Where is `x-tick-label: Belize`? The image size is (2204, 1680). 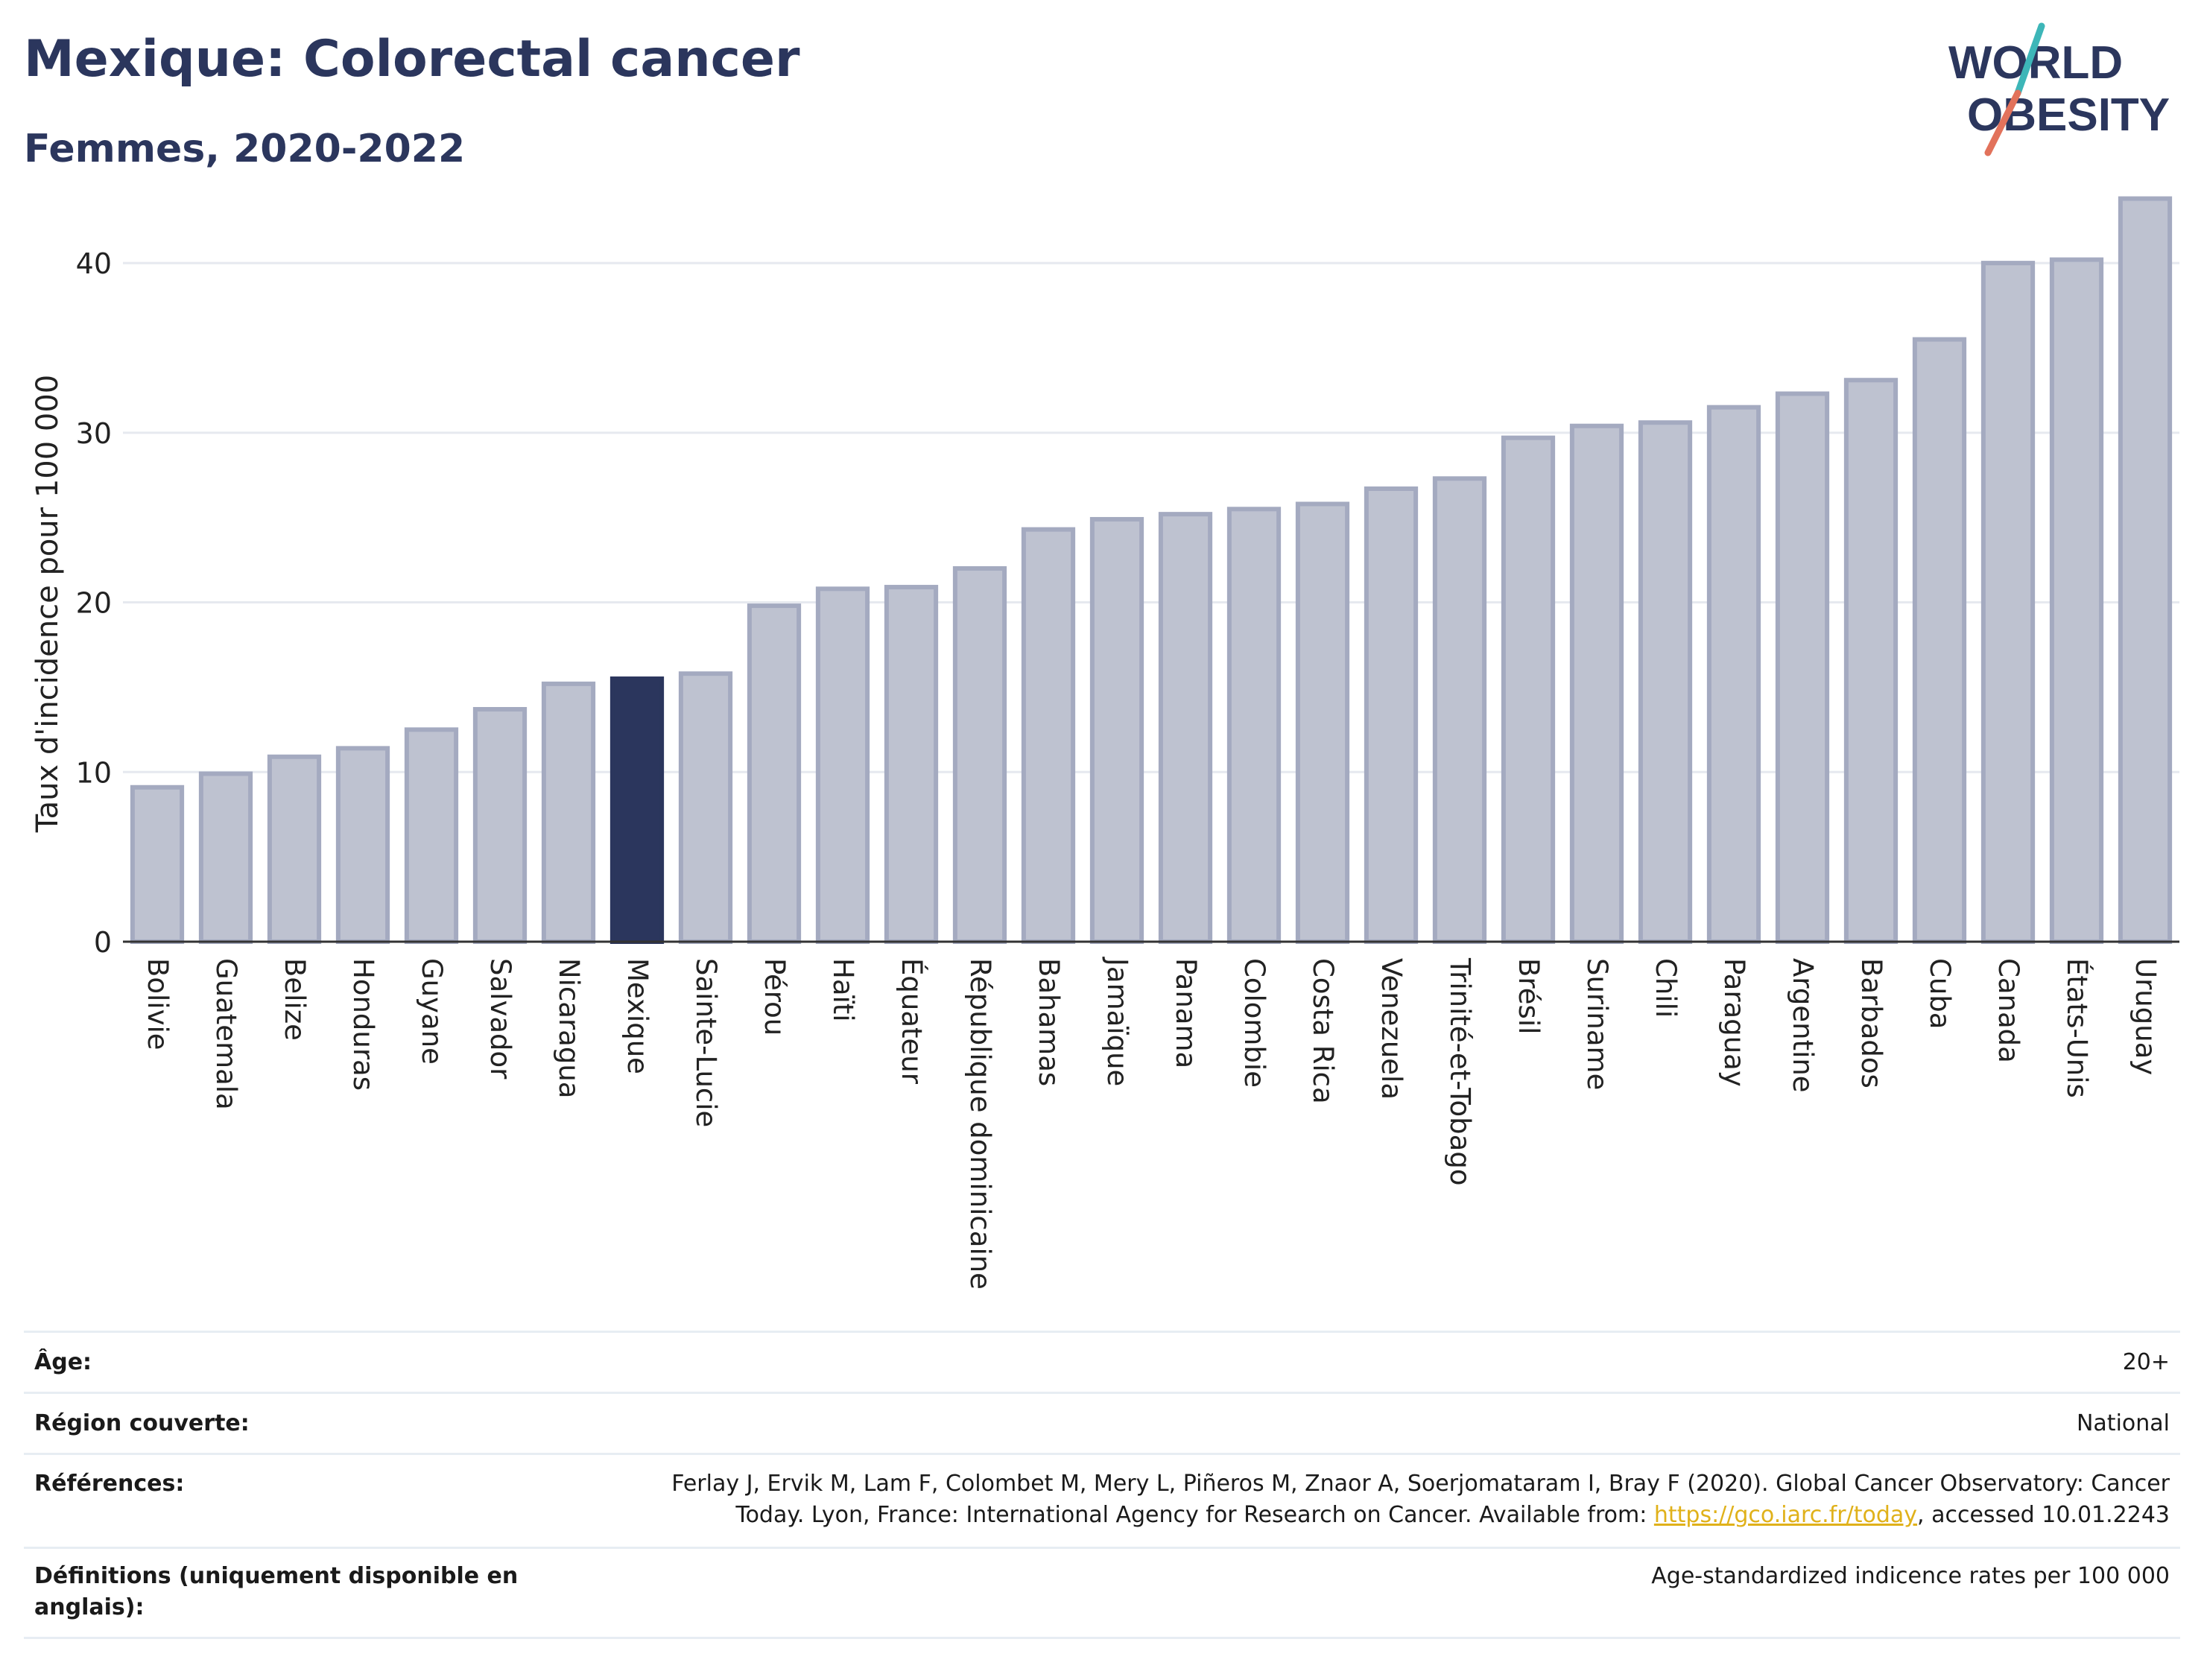 x-tick-label: Belize is located at coordinates (295, 999).